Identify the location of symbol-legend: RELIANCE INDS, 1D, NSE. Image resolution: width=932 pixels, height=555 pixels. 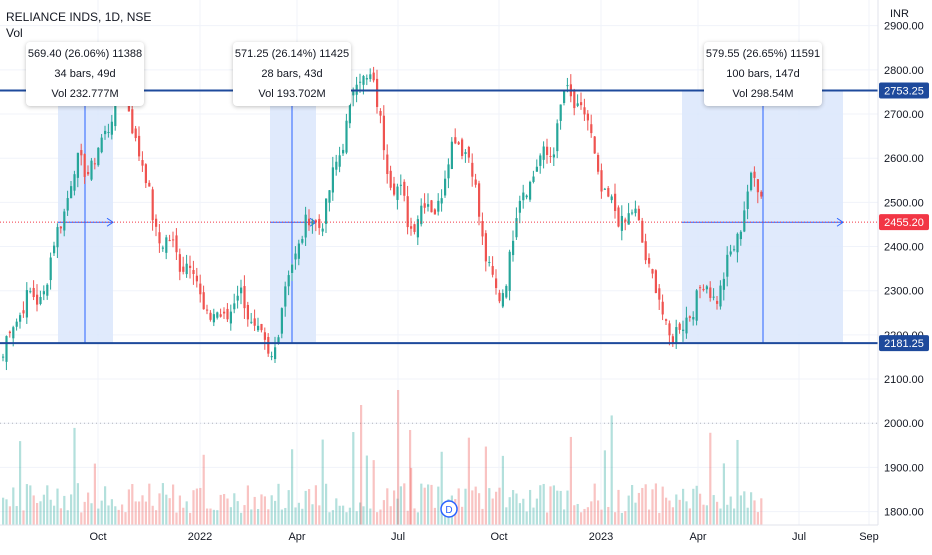
(79, 17).